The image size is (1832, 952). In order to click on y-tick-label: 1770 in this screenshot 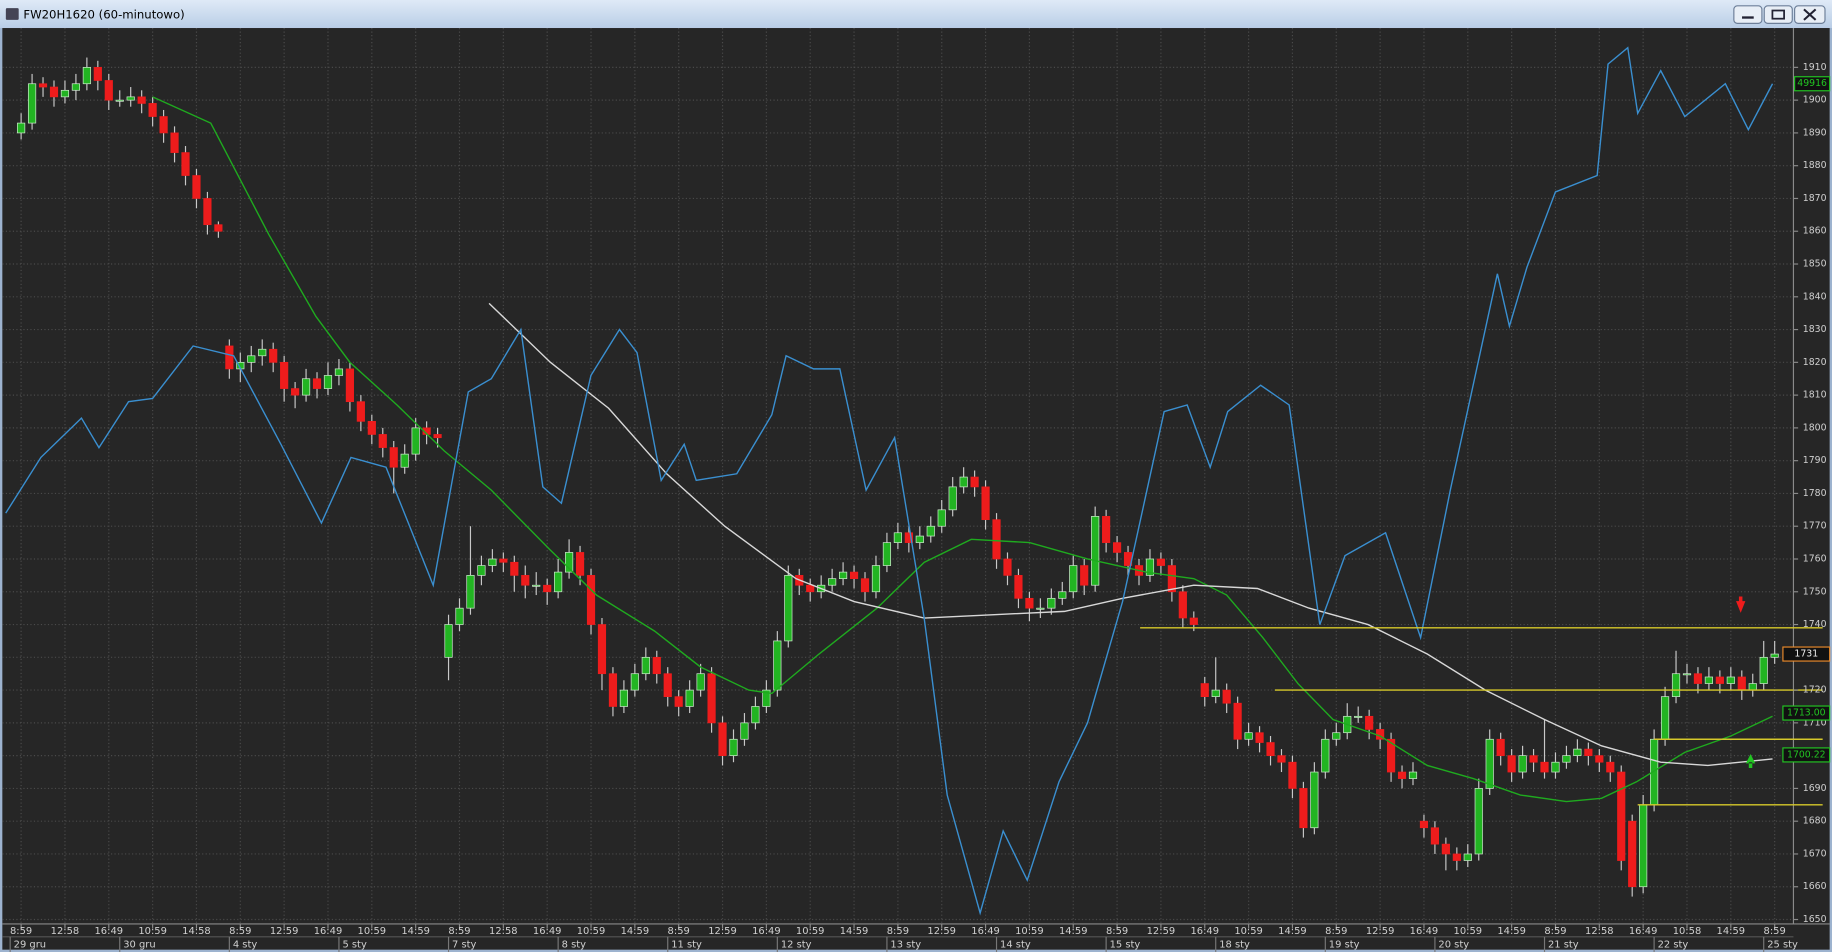, I will do `click(1815, 526)`.